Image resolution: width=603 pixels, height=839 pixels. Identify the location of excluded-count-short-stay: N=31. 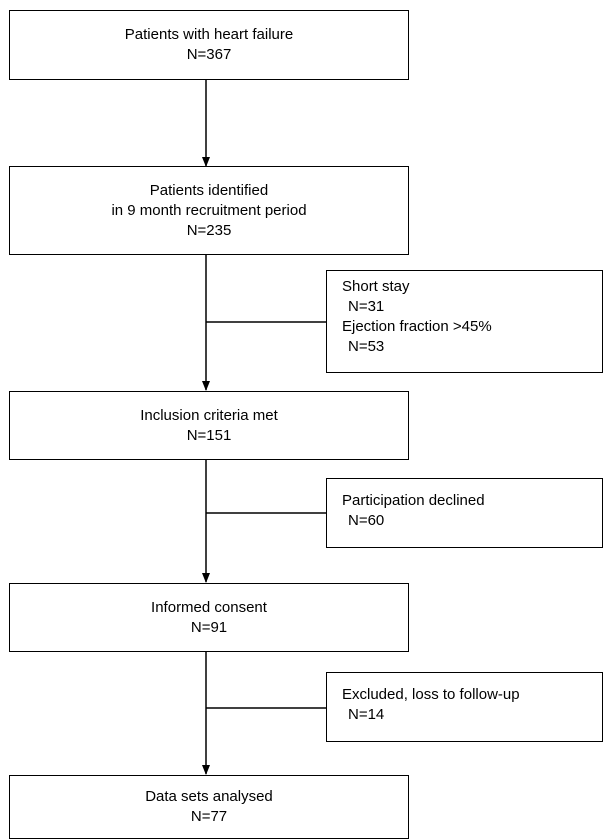
(366, 306).